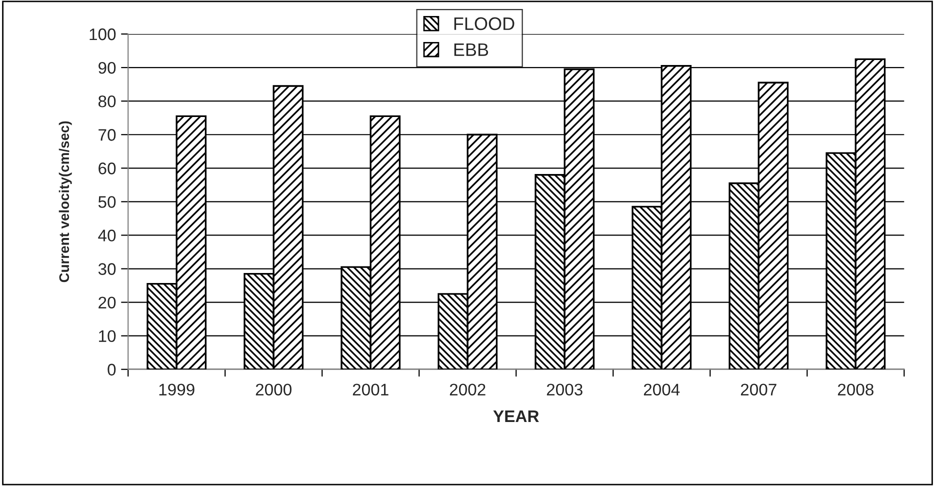  What do you see at coordinates (107, 236) in the screenshot?
I see `y-tick-label: 40` at bounding box center [107, 236].